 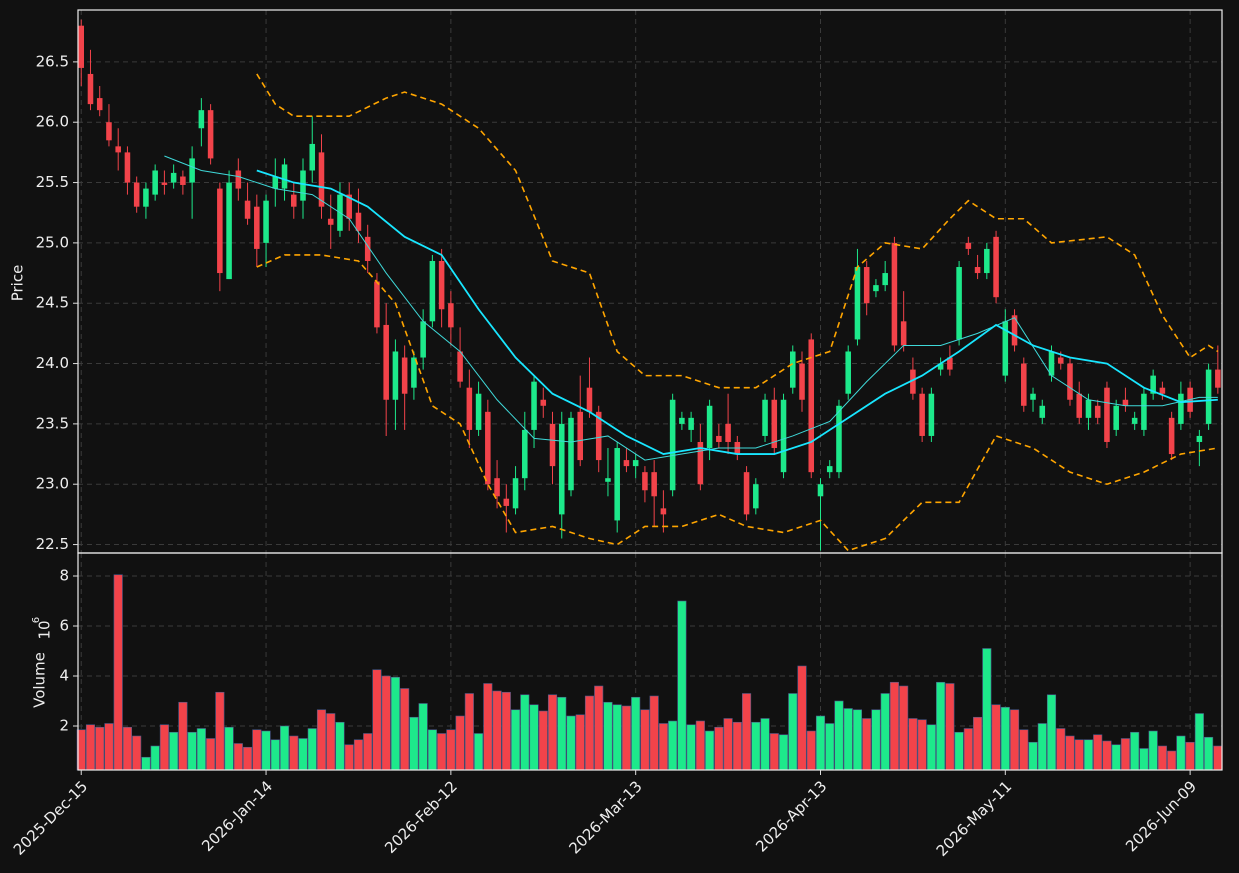 What do you see at coordinates (36, 620) in the screenshot?
I see `volume-offset-exponent: 6` at bounding box center [36, 620].